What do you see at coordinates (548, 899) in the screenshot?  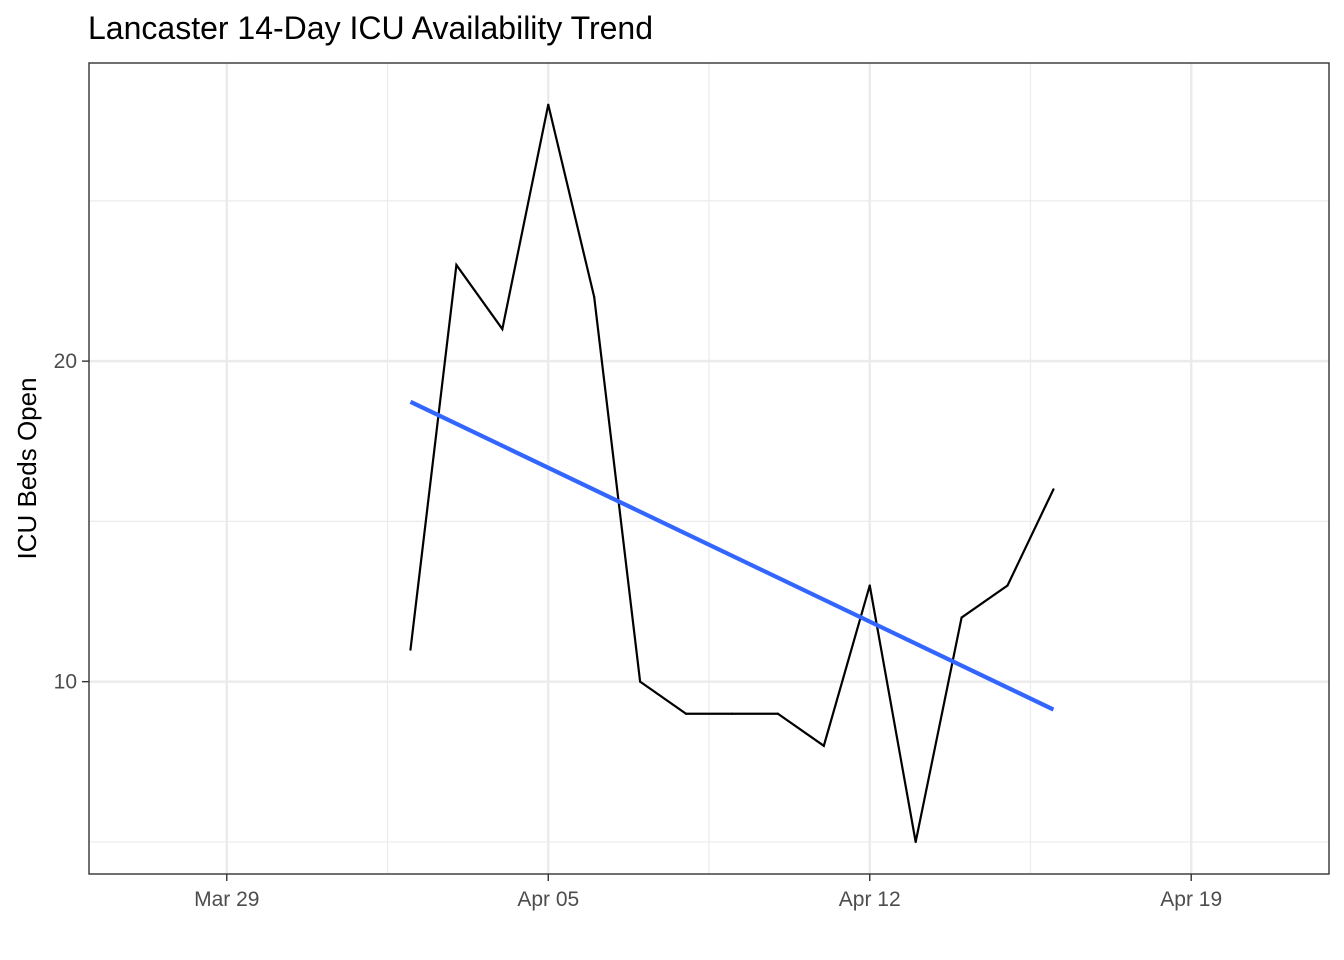 I see `x-tick-label: Apr 05` at bounding box center [548, 899].